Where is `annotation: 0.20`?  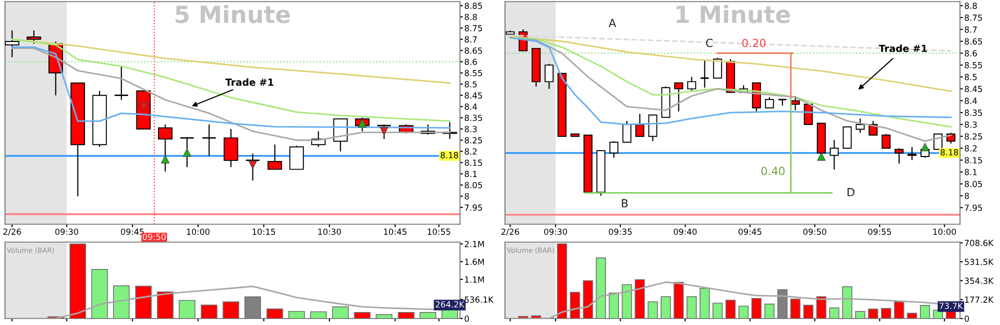 annotation: 0.20 is located at coordinates (754, 43).